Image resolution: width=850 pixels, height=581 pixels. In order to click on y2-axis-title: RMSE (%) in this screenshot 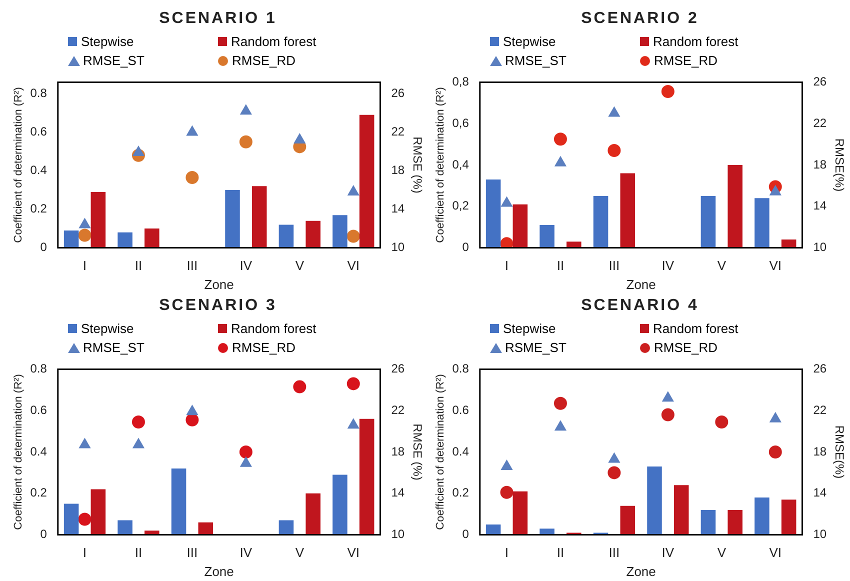, I will do `click(417, 452)`.